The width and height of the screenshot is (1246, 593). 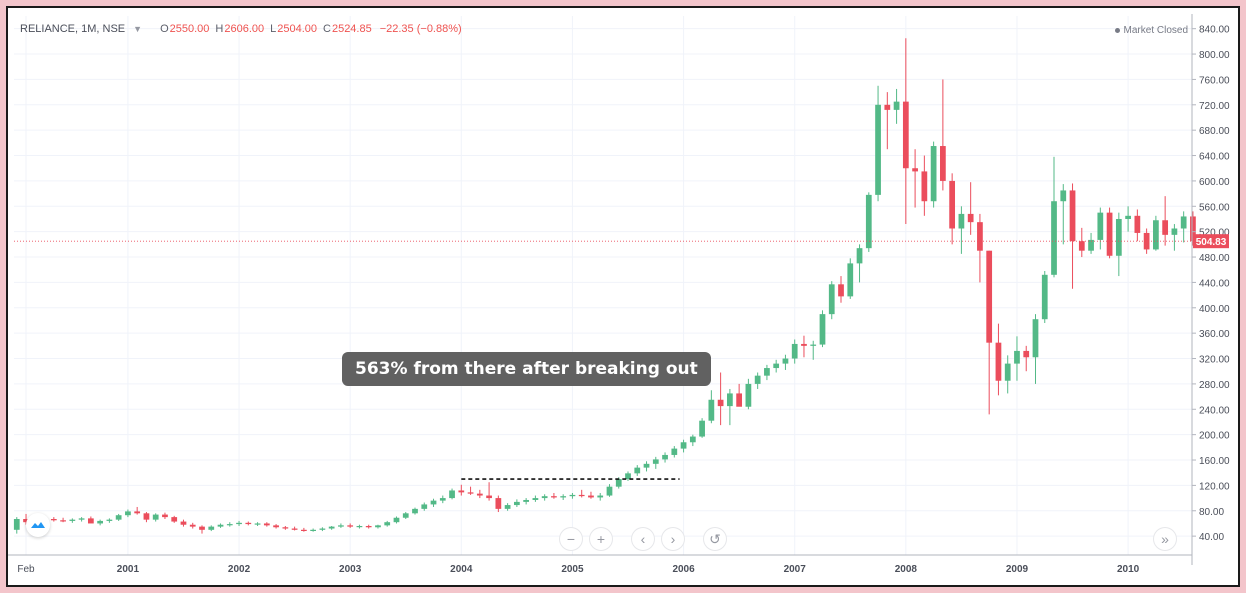 I want to click on change-value: −22.35 (−0.88%), so click(x=420, y=29).